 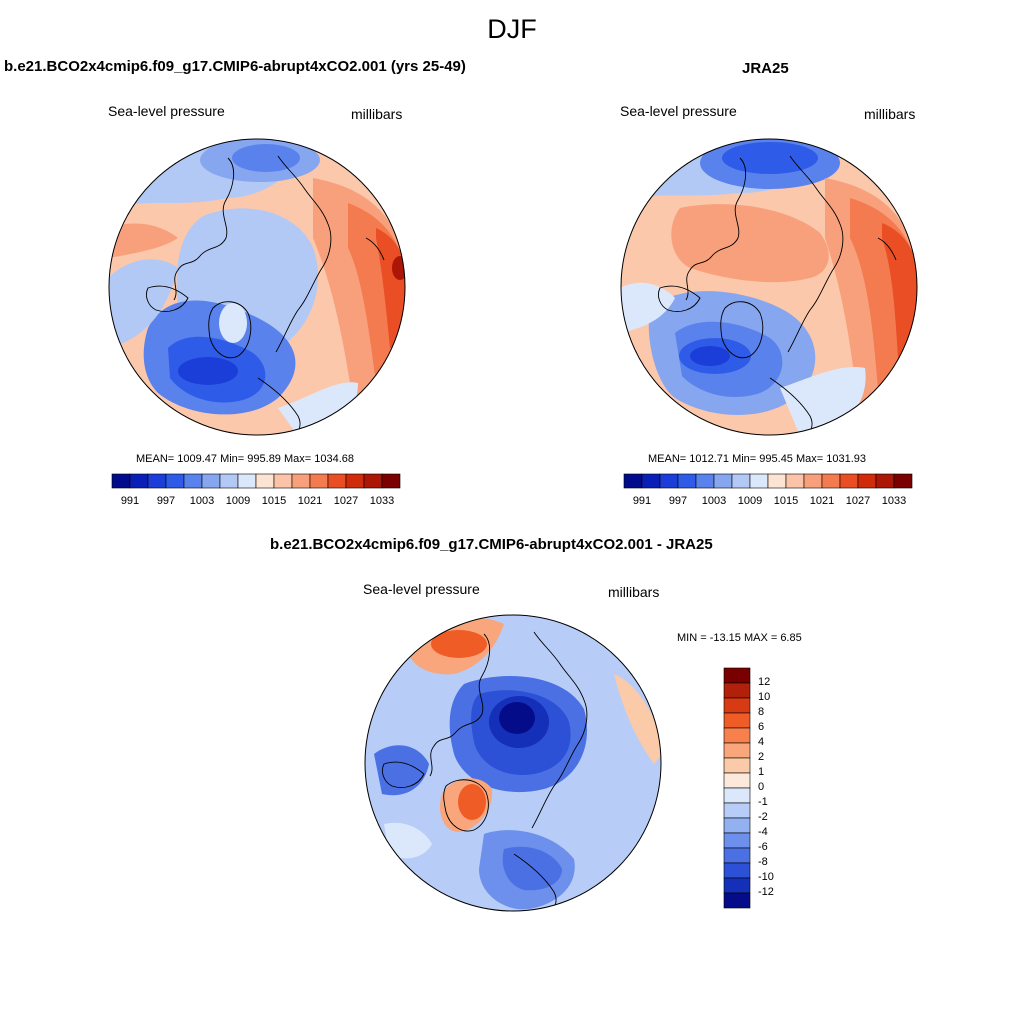 What do you see at coordinates (890, 114) in the screenshot?
I see `panel-obs-units-label: millibars` at bounding box center [890, 114].